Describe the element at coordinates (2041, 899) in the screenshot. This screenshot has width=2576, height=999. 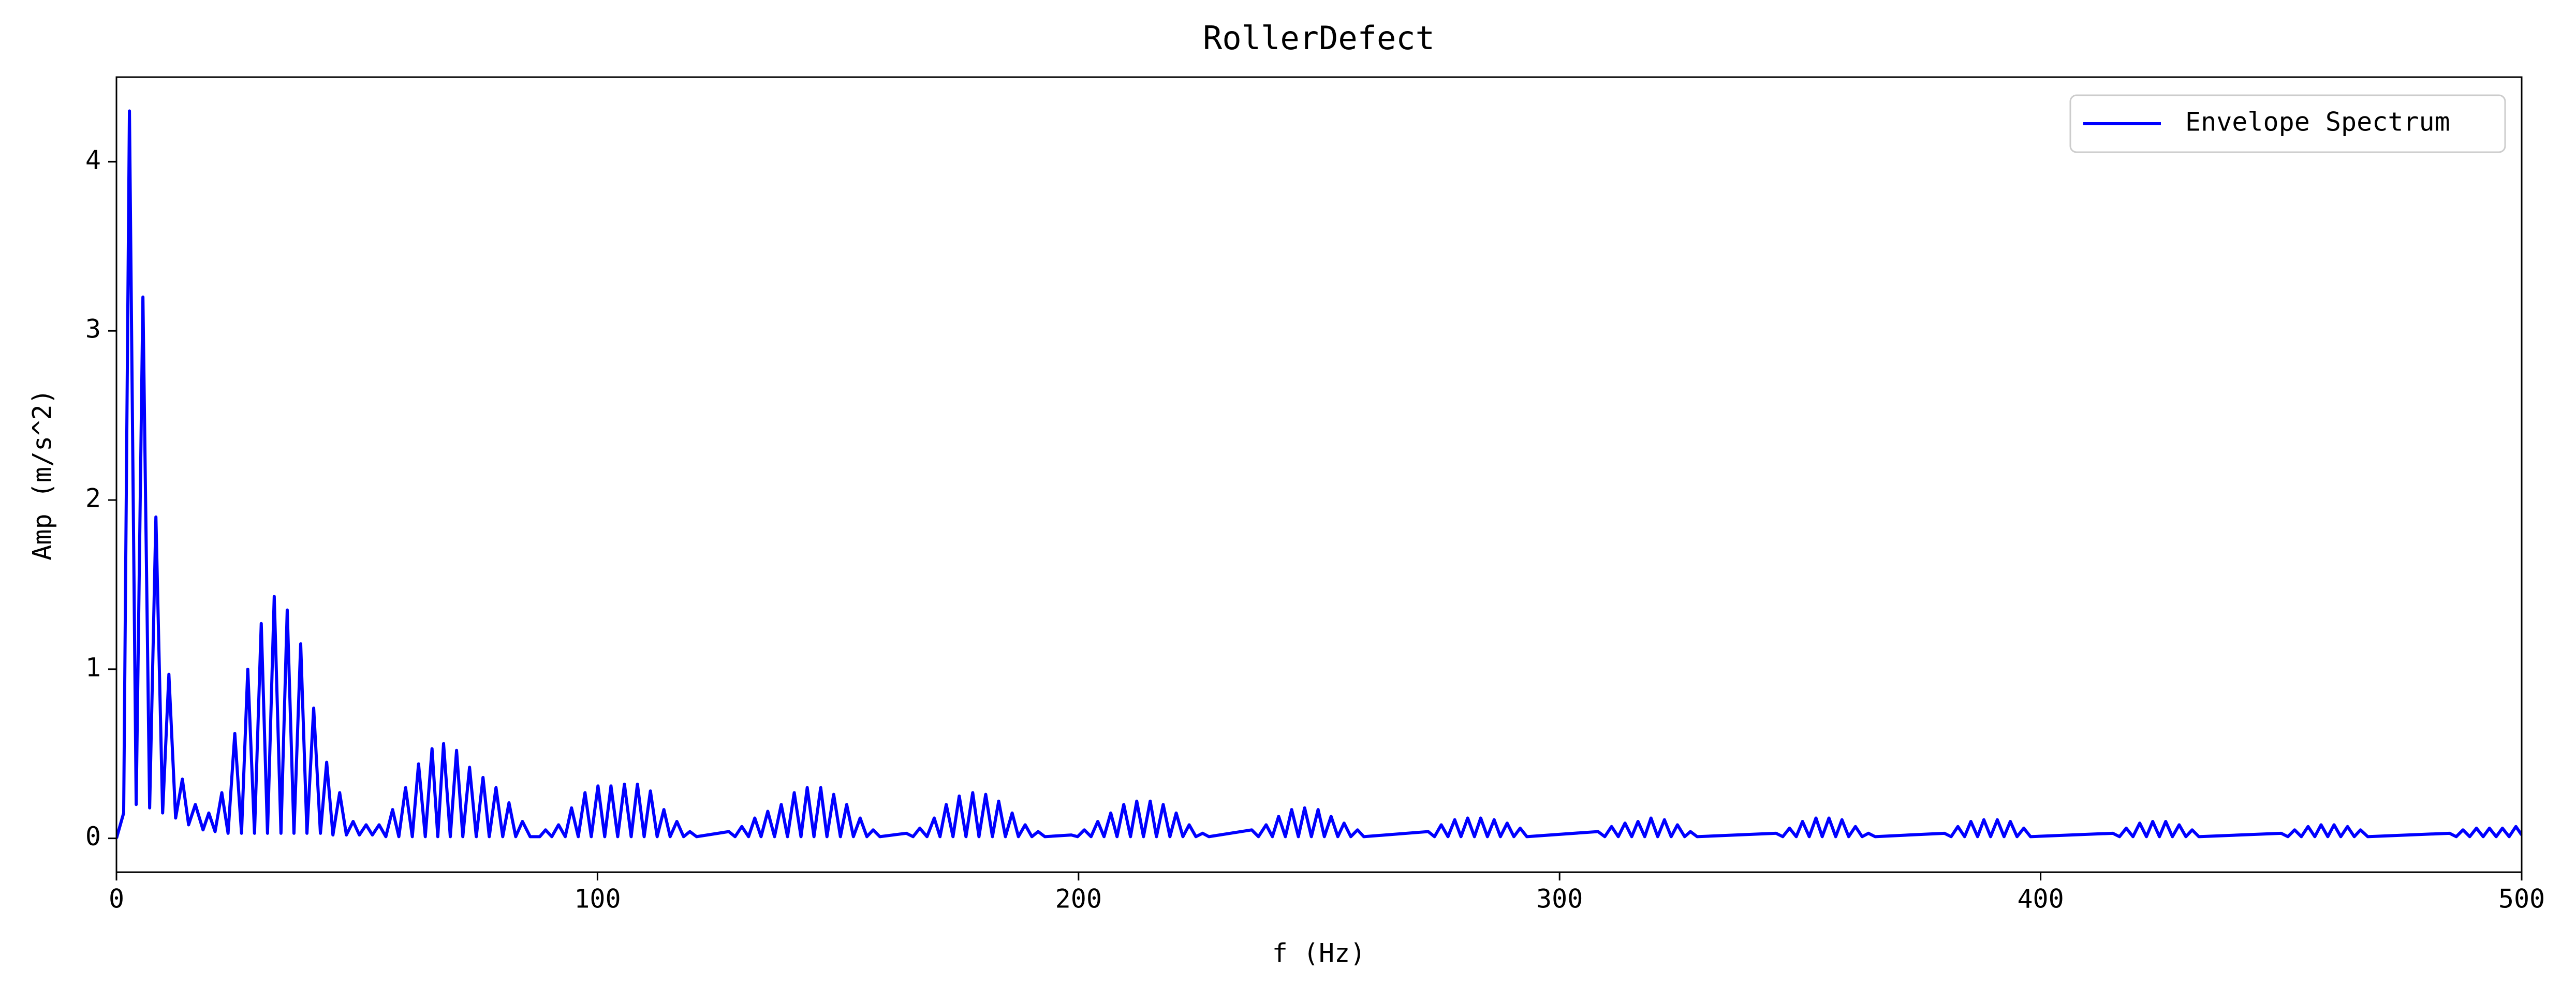
I see `x-tick-label: 400` at that location.